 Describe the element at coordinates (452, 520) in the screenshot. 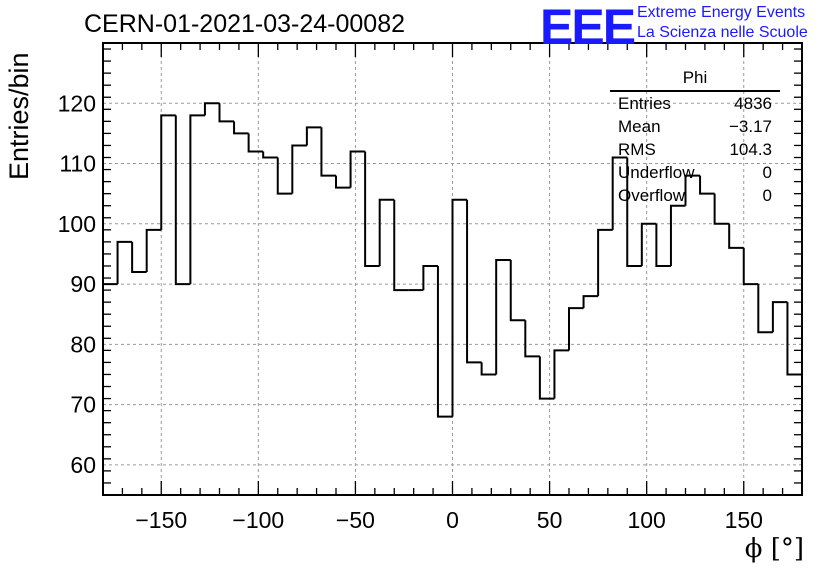

I see `x-tick-label: 0` at that location.